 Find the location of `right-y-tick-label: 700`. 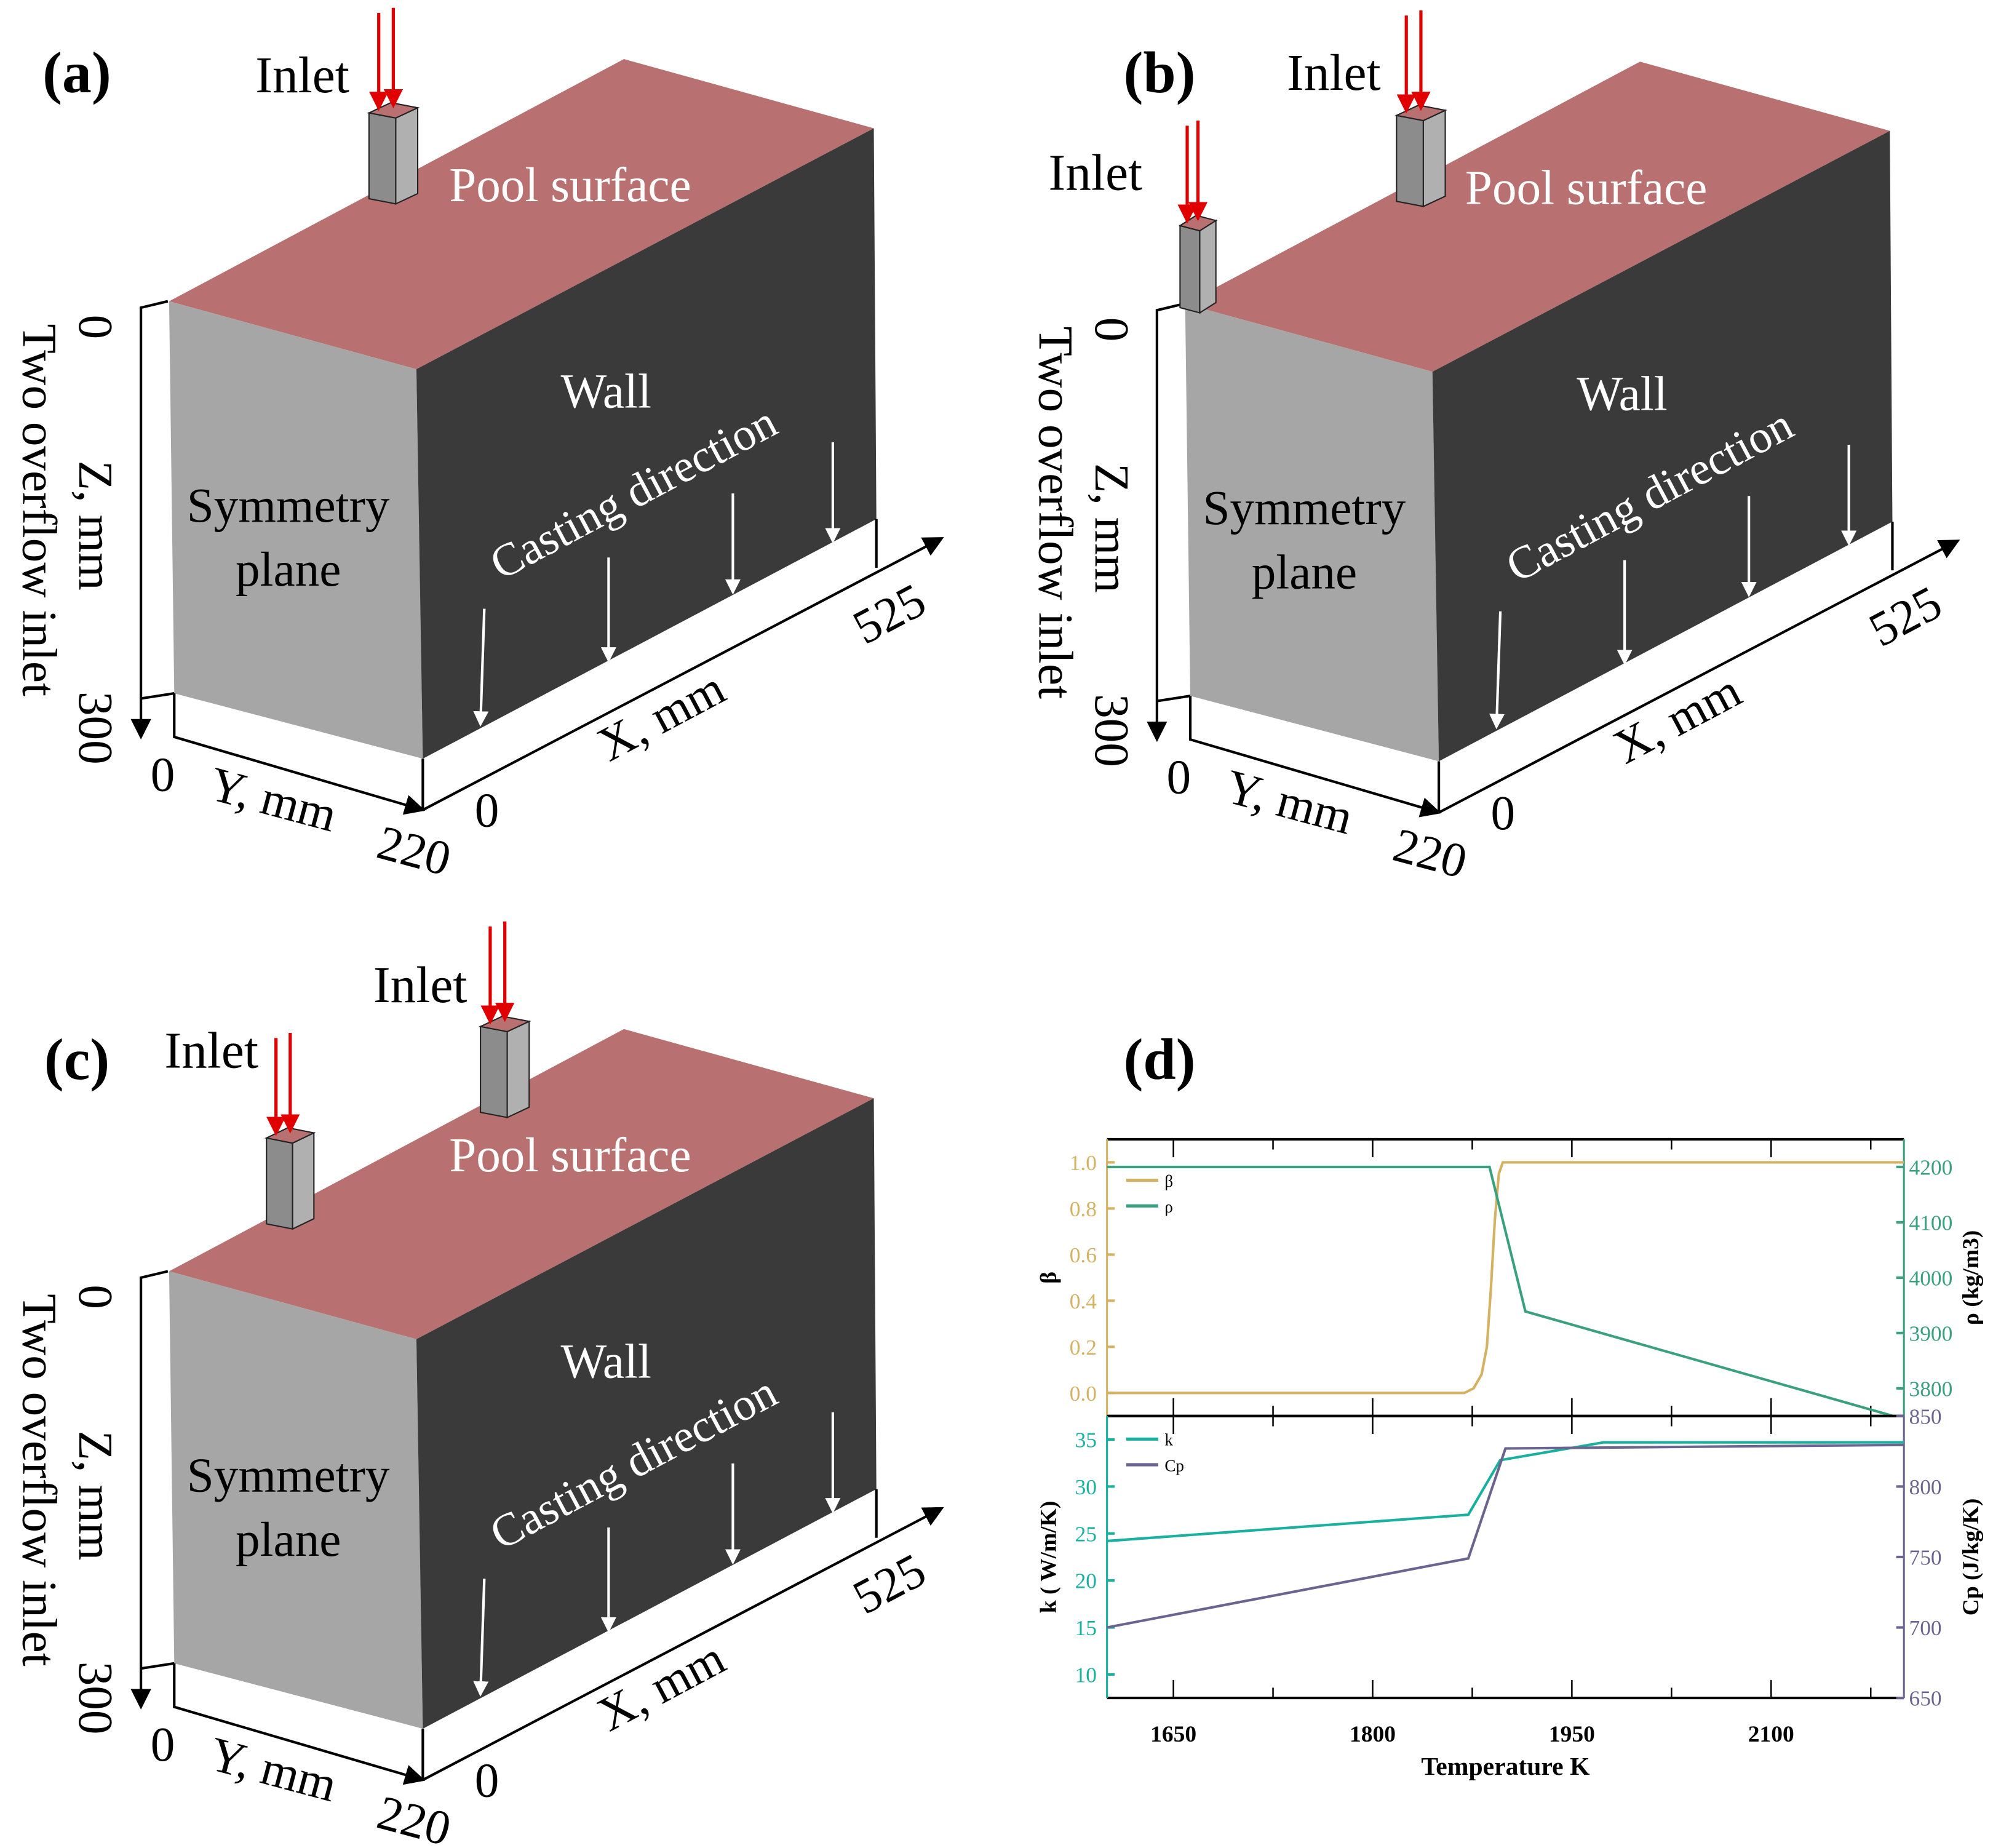

right-y-tick-label: 700 is located at coordinates (1926, 1627).